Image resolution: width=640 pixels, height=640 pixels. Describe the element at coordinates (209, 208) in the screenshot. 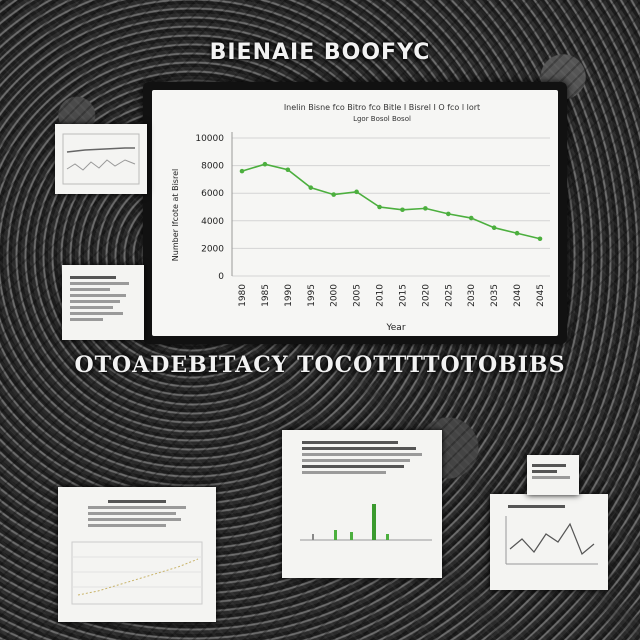

I see `y-tick-labels: 0 2000 4000 6000 8000 10000` at that location.